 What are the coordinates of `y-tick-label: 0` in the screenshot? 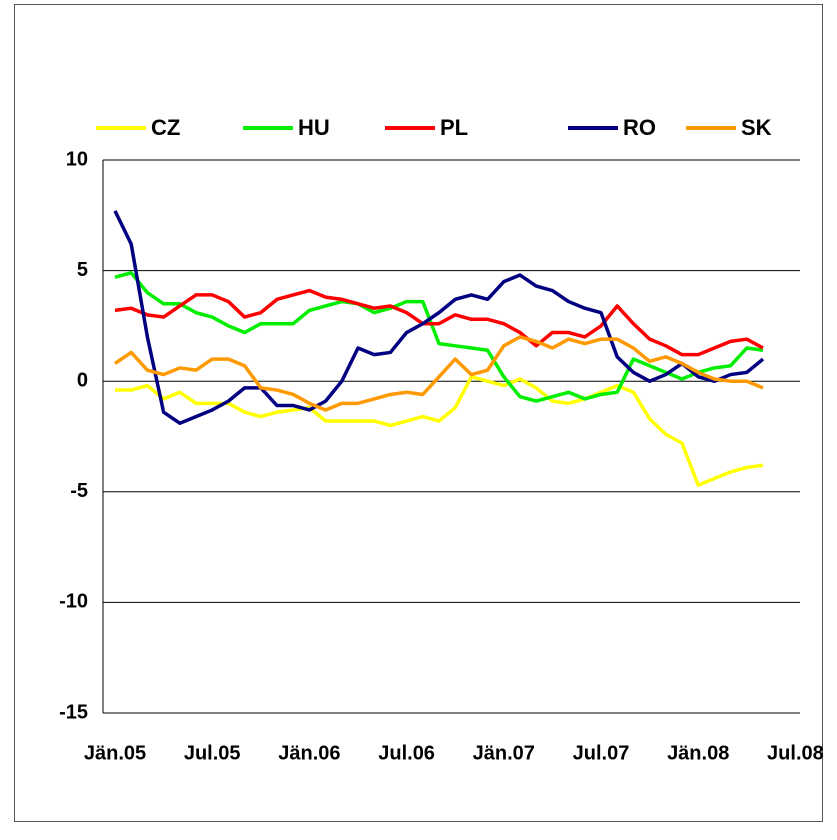 It's located at (82, 380).